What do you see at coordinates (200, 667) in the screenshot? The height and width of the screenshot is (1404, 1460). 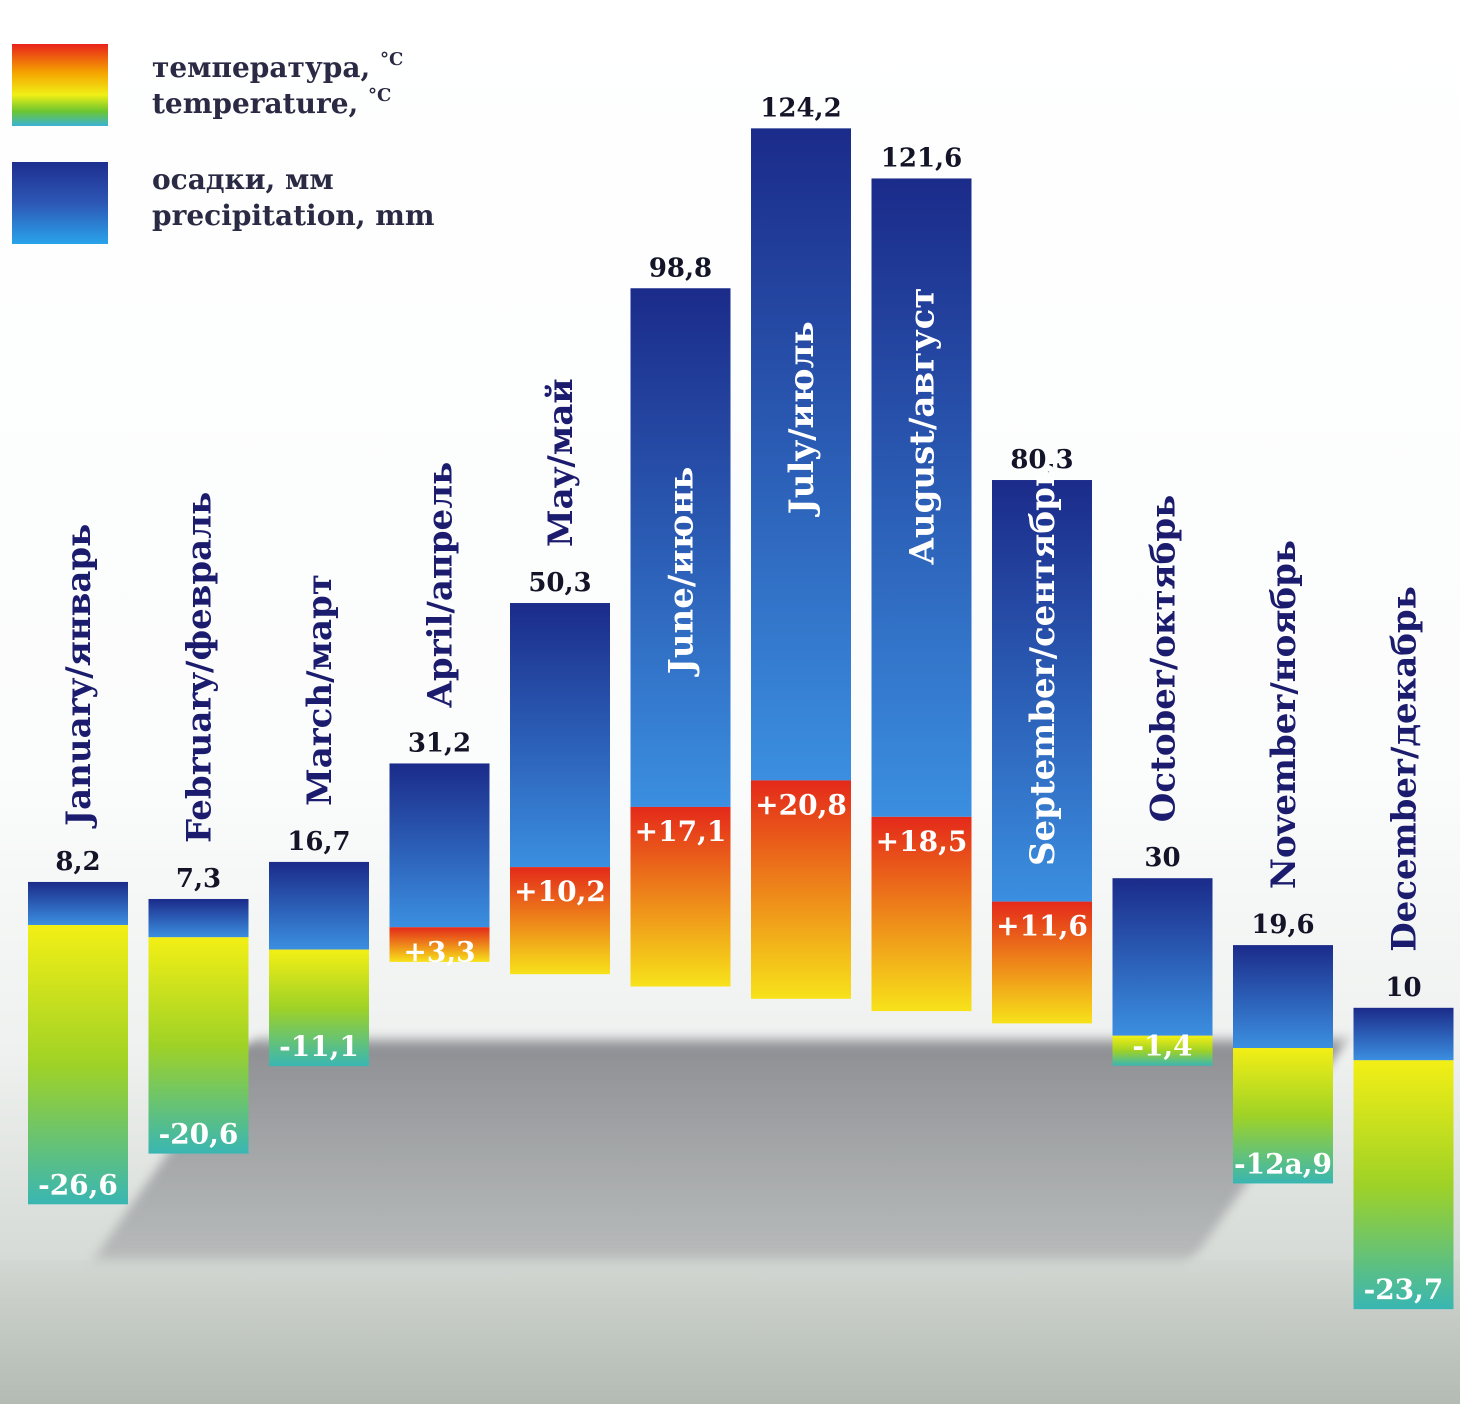 I see `month-label-february: February/февраль` at bounding box center [200, 667].